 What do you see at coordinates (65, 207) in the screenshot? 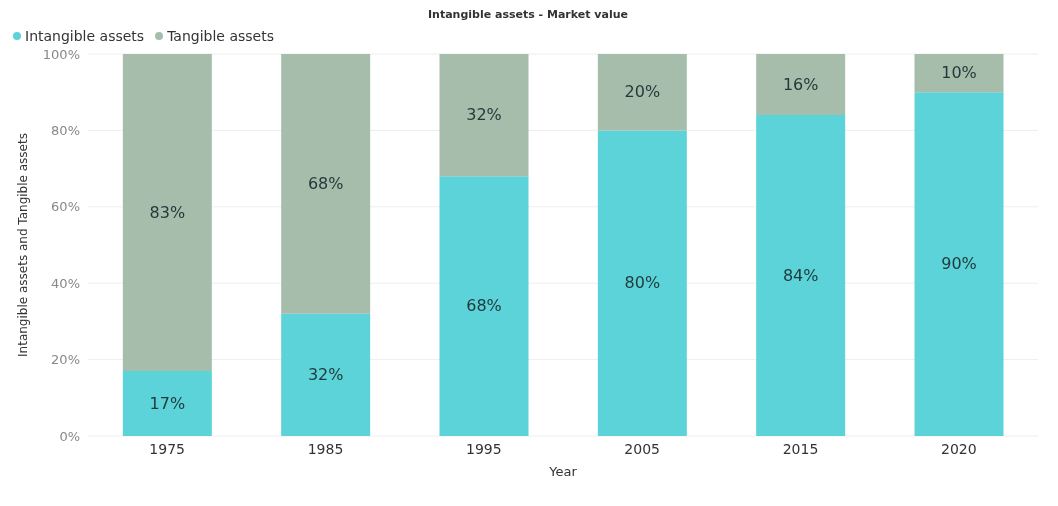
I see `y-tick-label: 60%` at bounding box center [65, 207].